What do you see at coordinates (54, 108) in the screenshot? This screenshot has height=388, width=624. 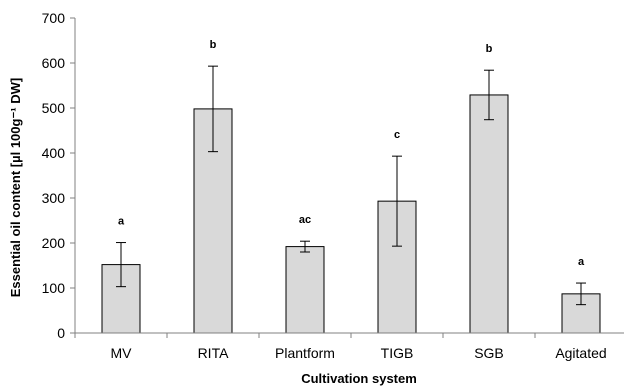 I see `y-tick-label: 500` at bounding box center [54, 108].